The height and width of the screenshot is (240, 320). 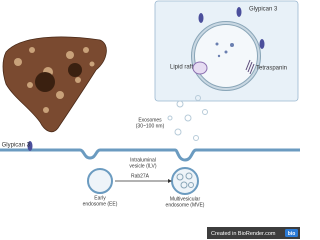 I want to click on rab-label: Rab27A, so click(x=140, y=176).